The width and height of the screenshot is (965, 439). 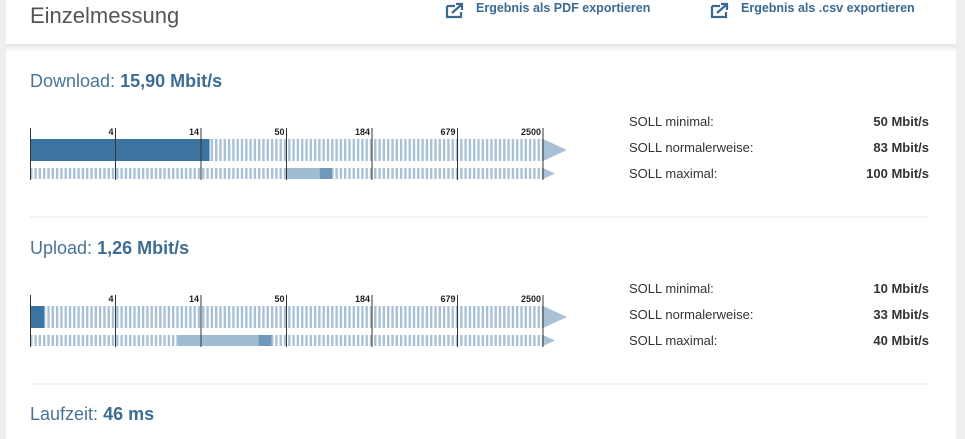 I want to click on soll-value: 33 Mbit/s, so click(x=901, y=314).